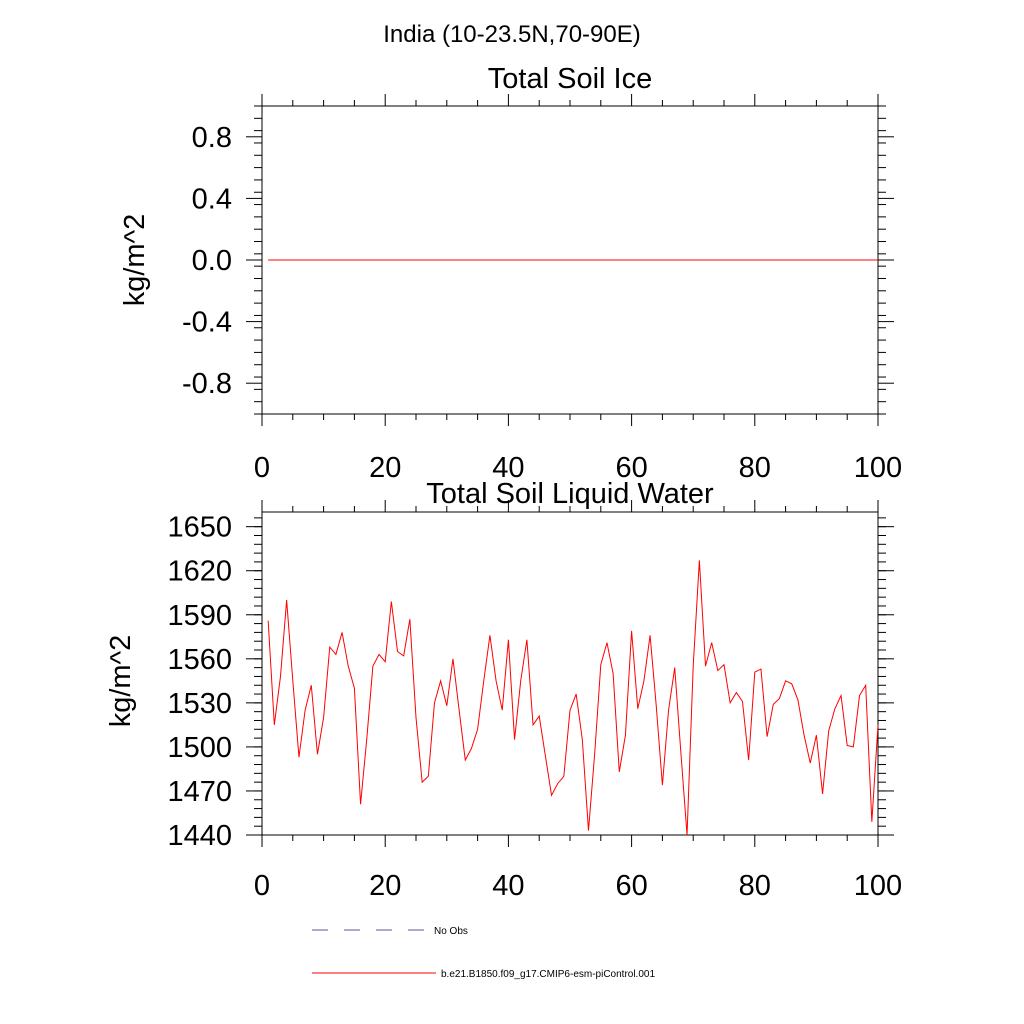 The width and height of the screenshot is (1024, 1024). What do you see at coordinates (570, 79) in the screenshot?
I see `panel-title-soil-ice: Total Soil Ice` at bounding box center [570, 79].